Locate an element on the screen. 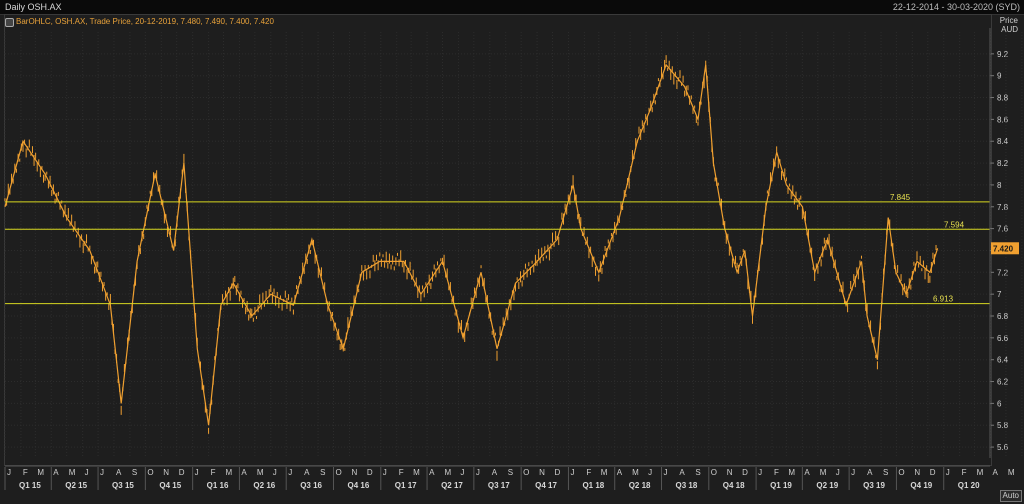 The image size is (1024, 504). y-tick-label: 8.6 is located at coordinates (1003, 119).